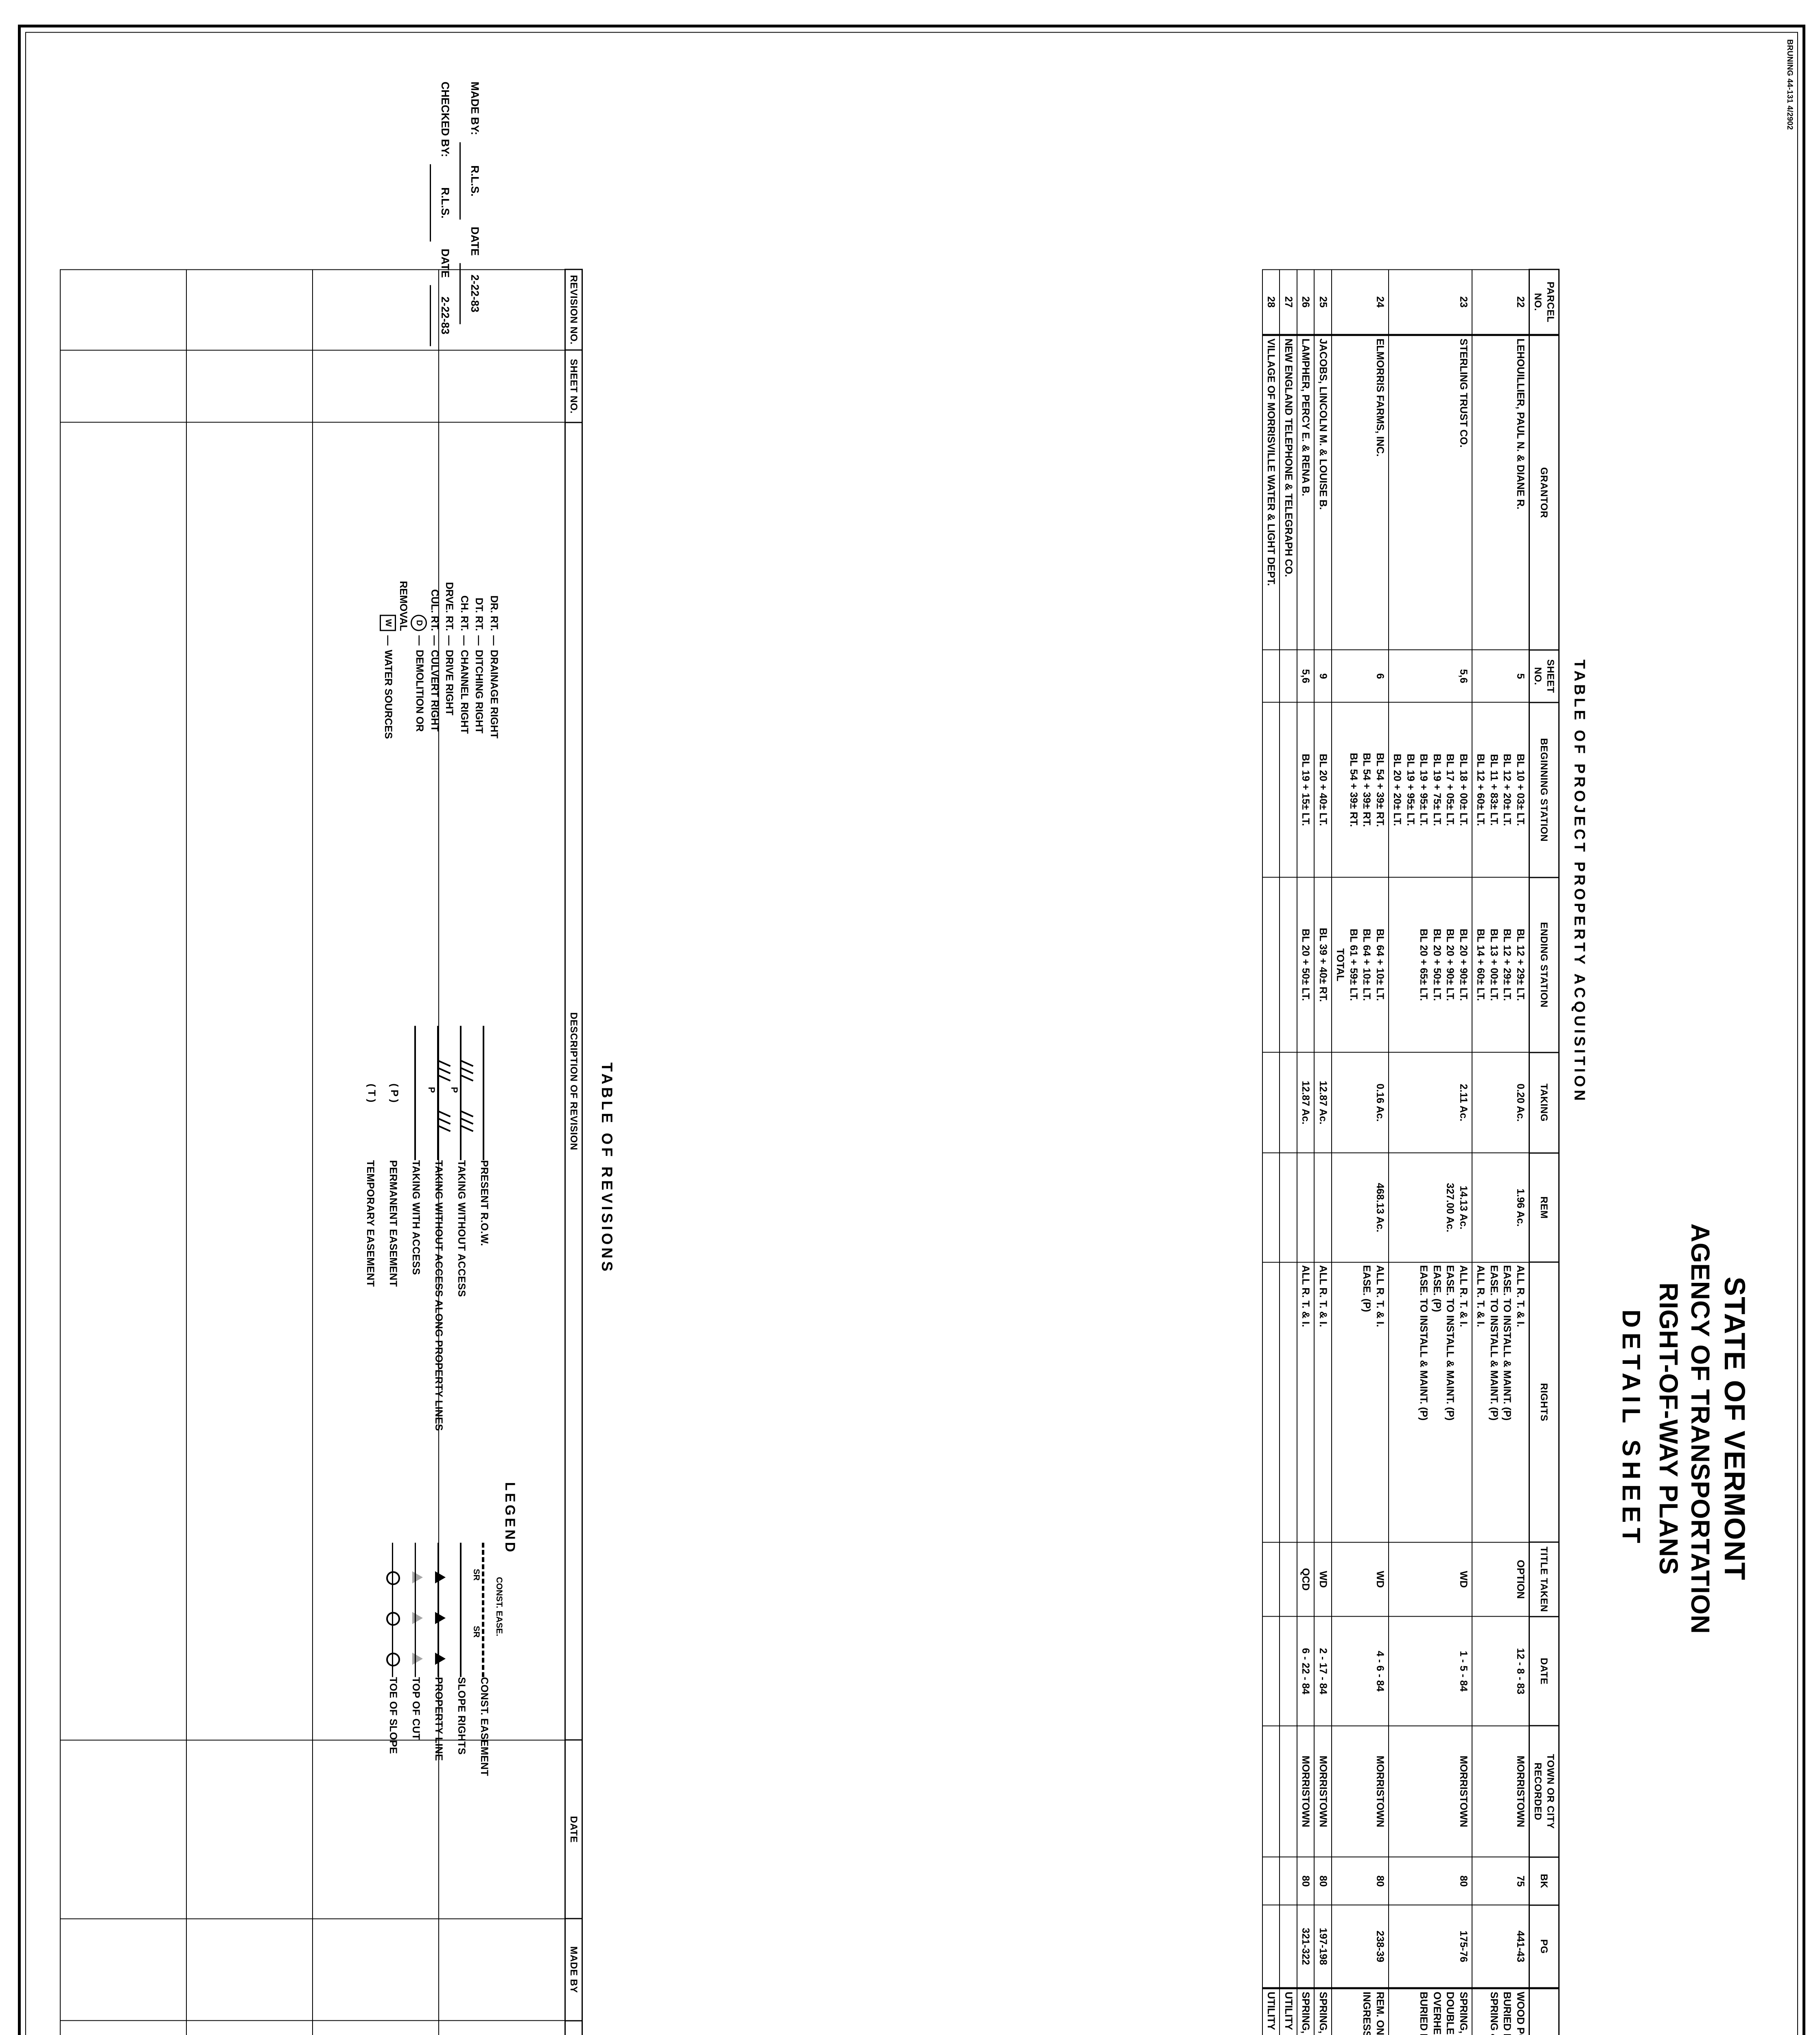  What do you see at coordinates (1306, 676) in the screenshot?
I see `cell-sheet-no: 5,6` at bounding box center [1306, 676].